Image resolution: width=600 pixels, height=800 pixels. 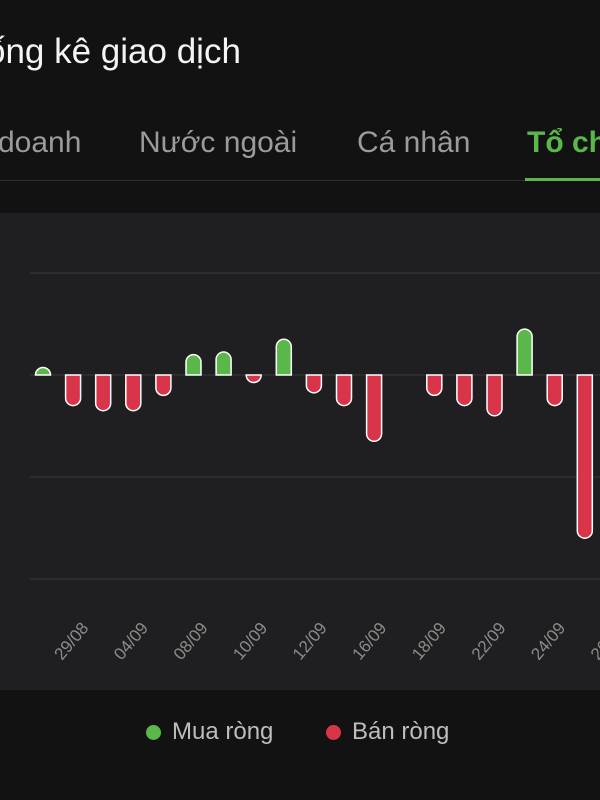 I want to click on x-tick-label: 18/09, so click(x=429, y=641).